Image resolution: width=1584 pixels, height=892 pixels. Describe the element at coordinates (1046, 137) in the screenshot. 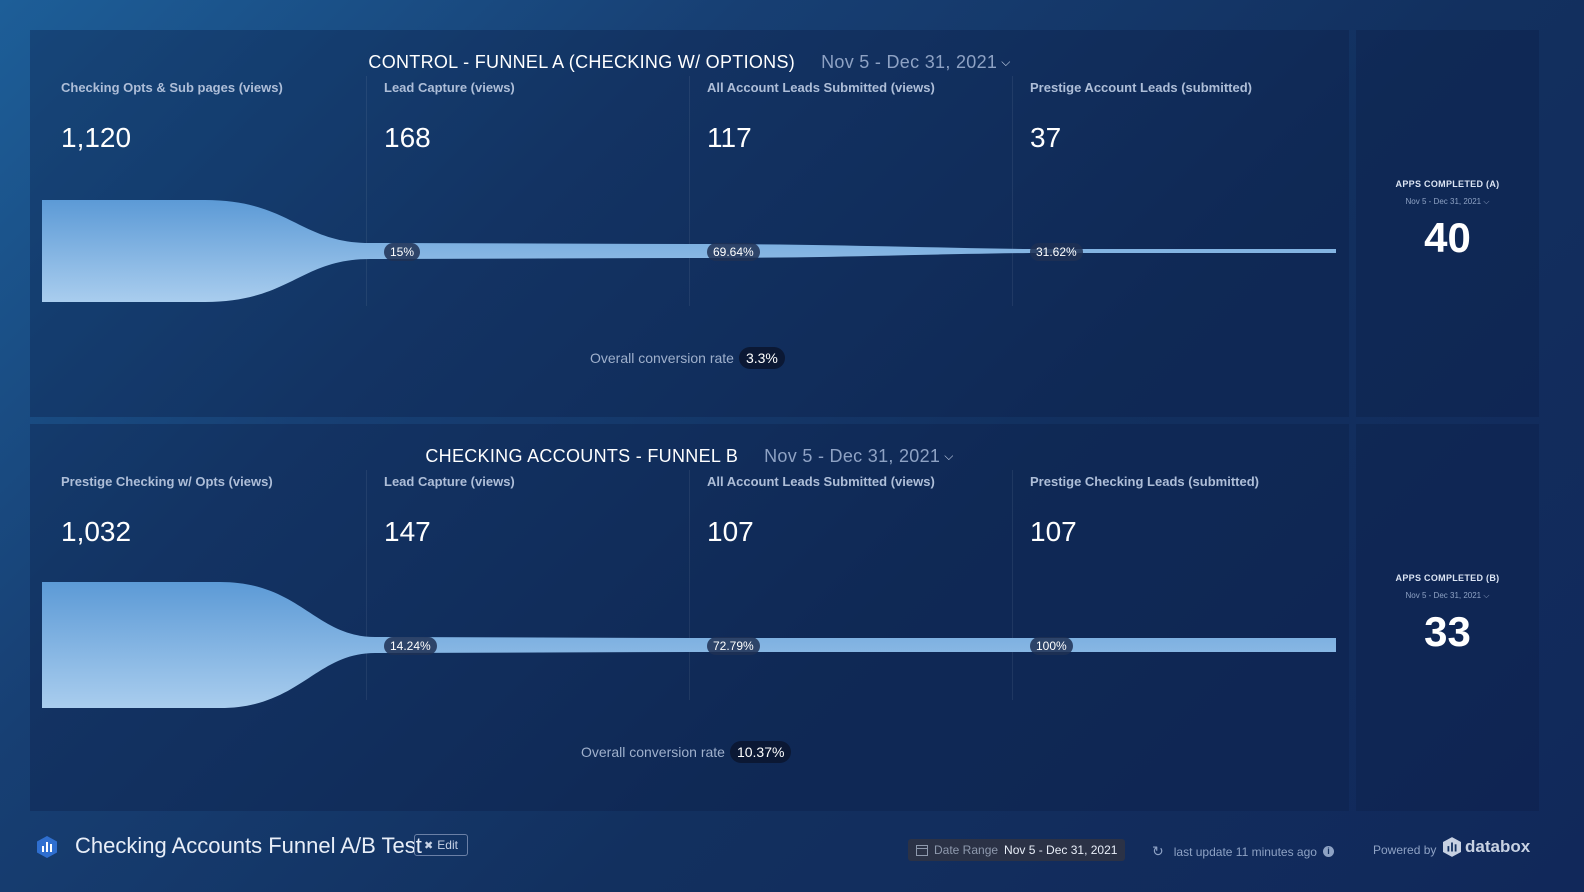

I see `stage-value: 37` at that location.